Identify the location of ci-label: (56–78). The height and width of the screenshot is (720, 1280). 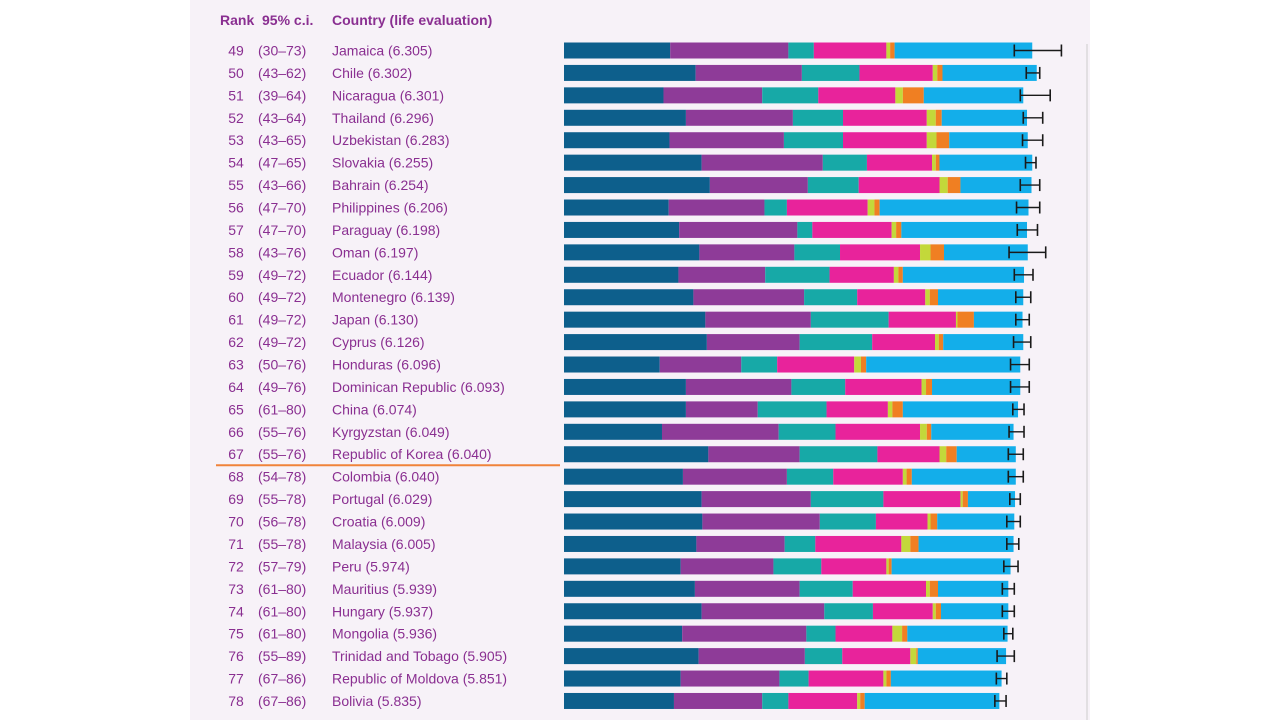
(282, 522).